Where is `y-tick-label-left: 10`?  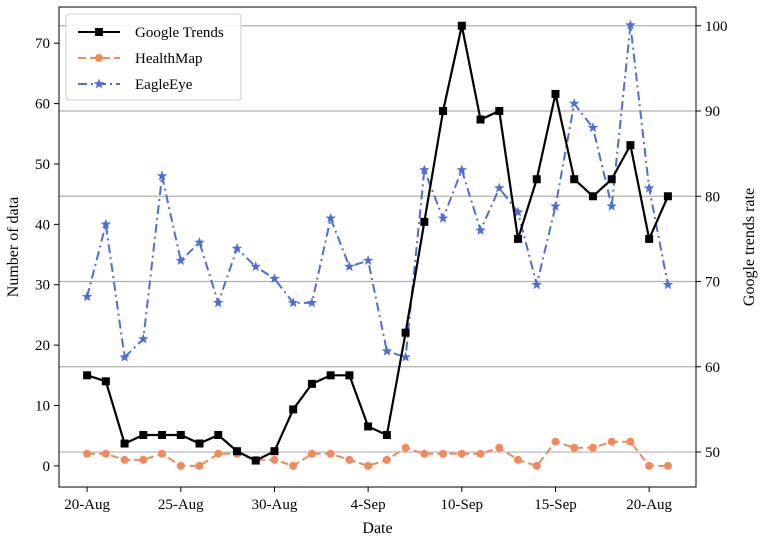
y-tick-label-left: 10 is located at coordinates (42, 406).